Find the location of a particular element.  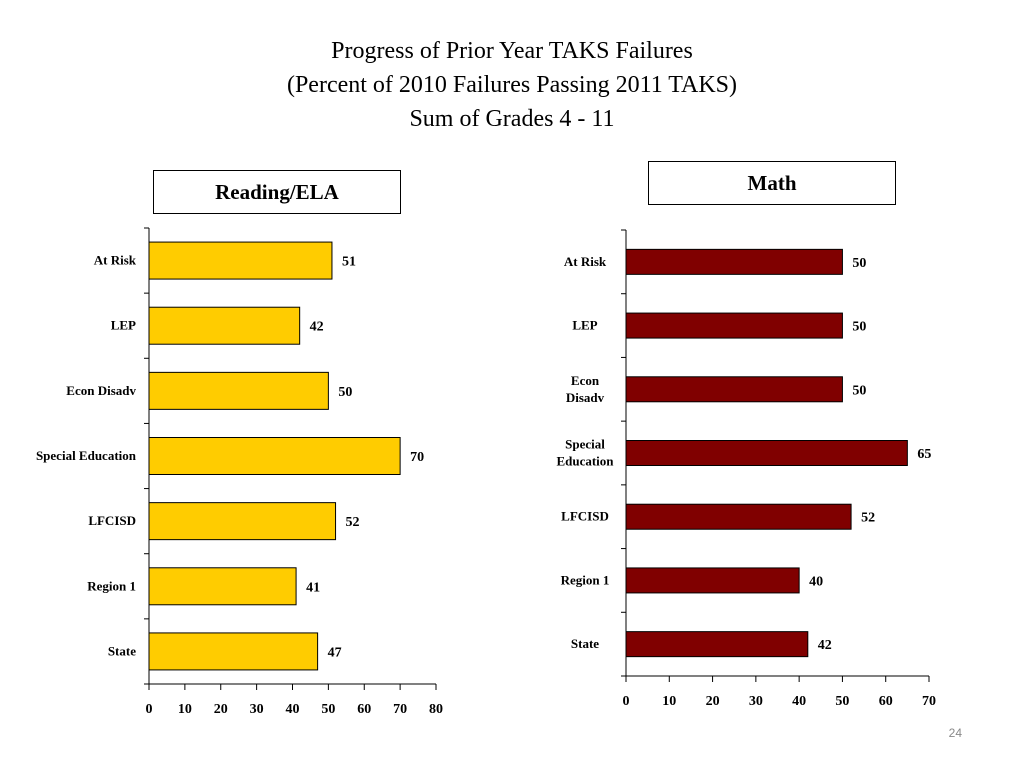

math-category-label-line: Disadv is located at coordinates (585, 397).